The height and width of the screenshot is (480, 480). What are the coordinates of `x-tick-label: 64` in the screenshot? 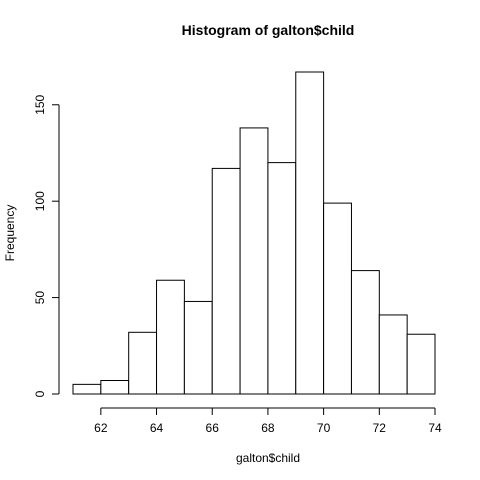 It's located at (157, 428).